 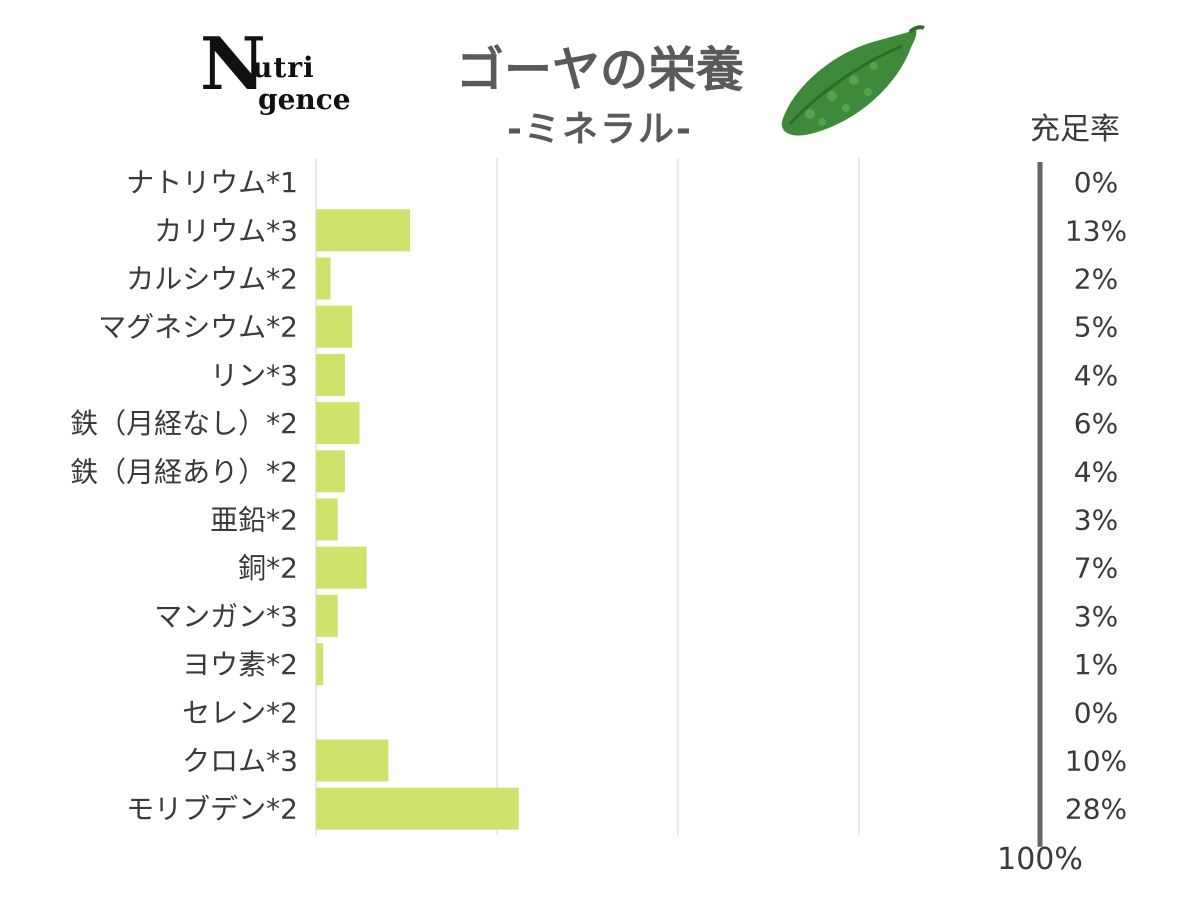 I want to click on category-label: セレン*2, so click(x=240, y=712).